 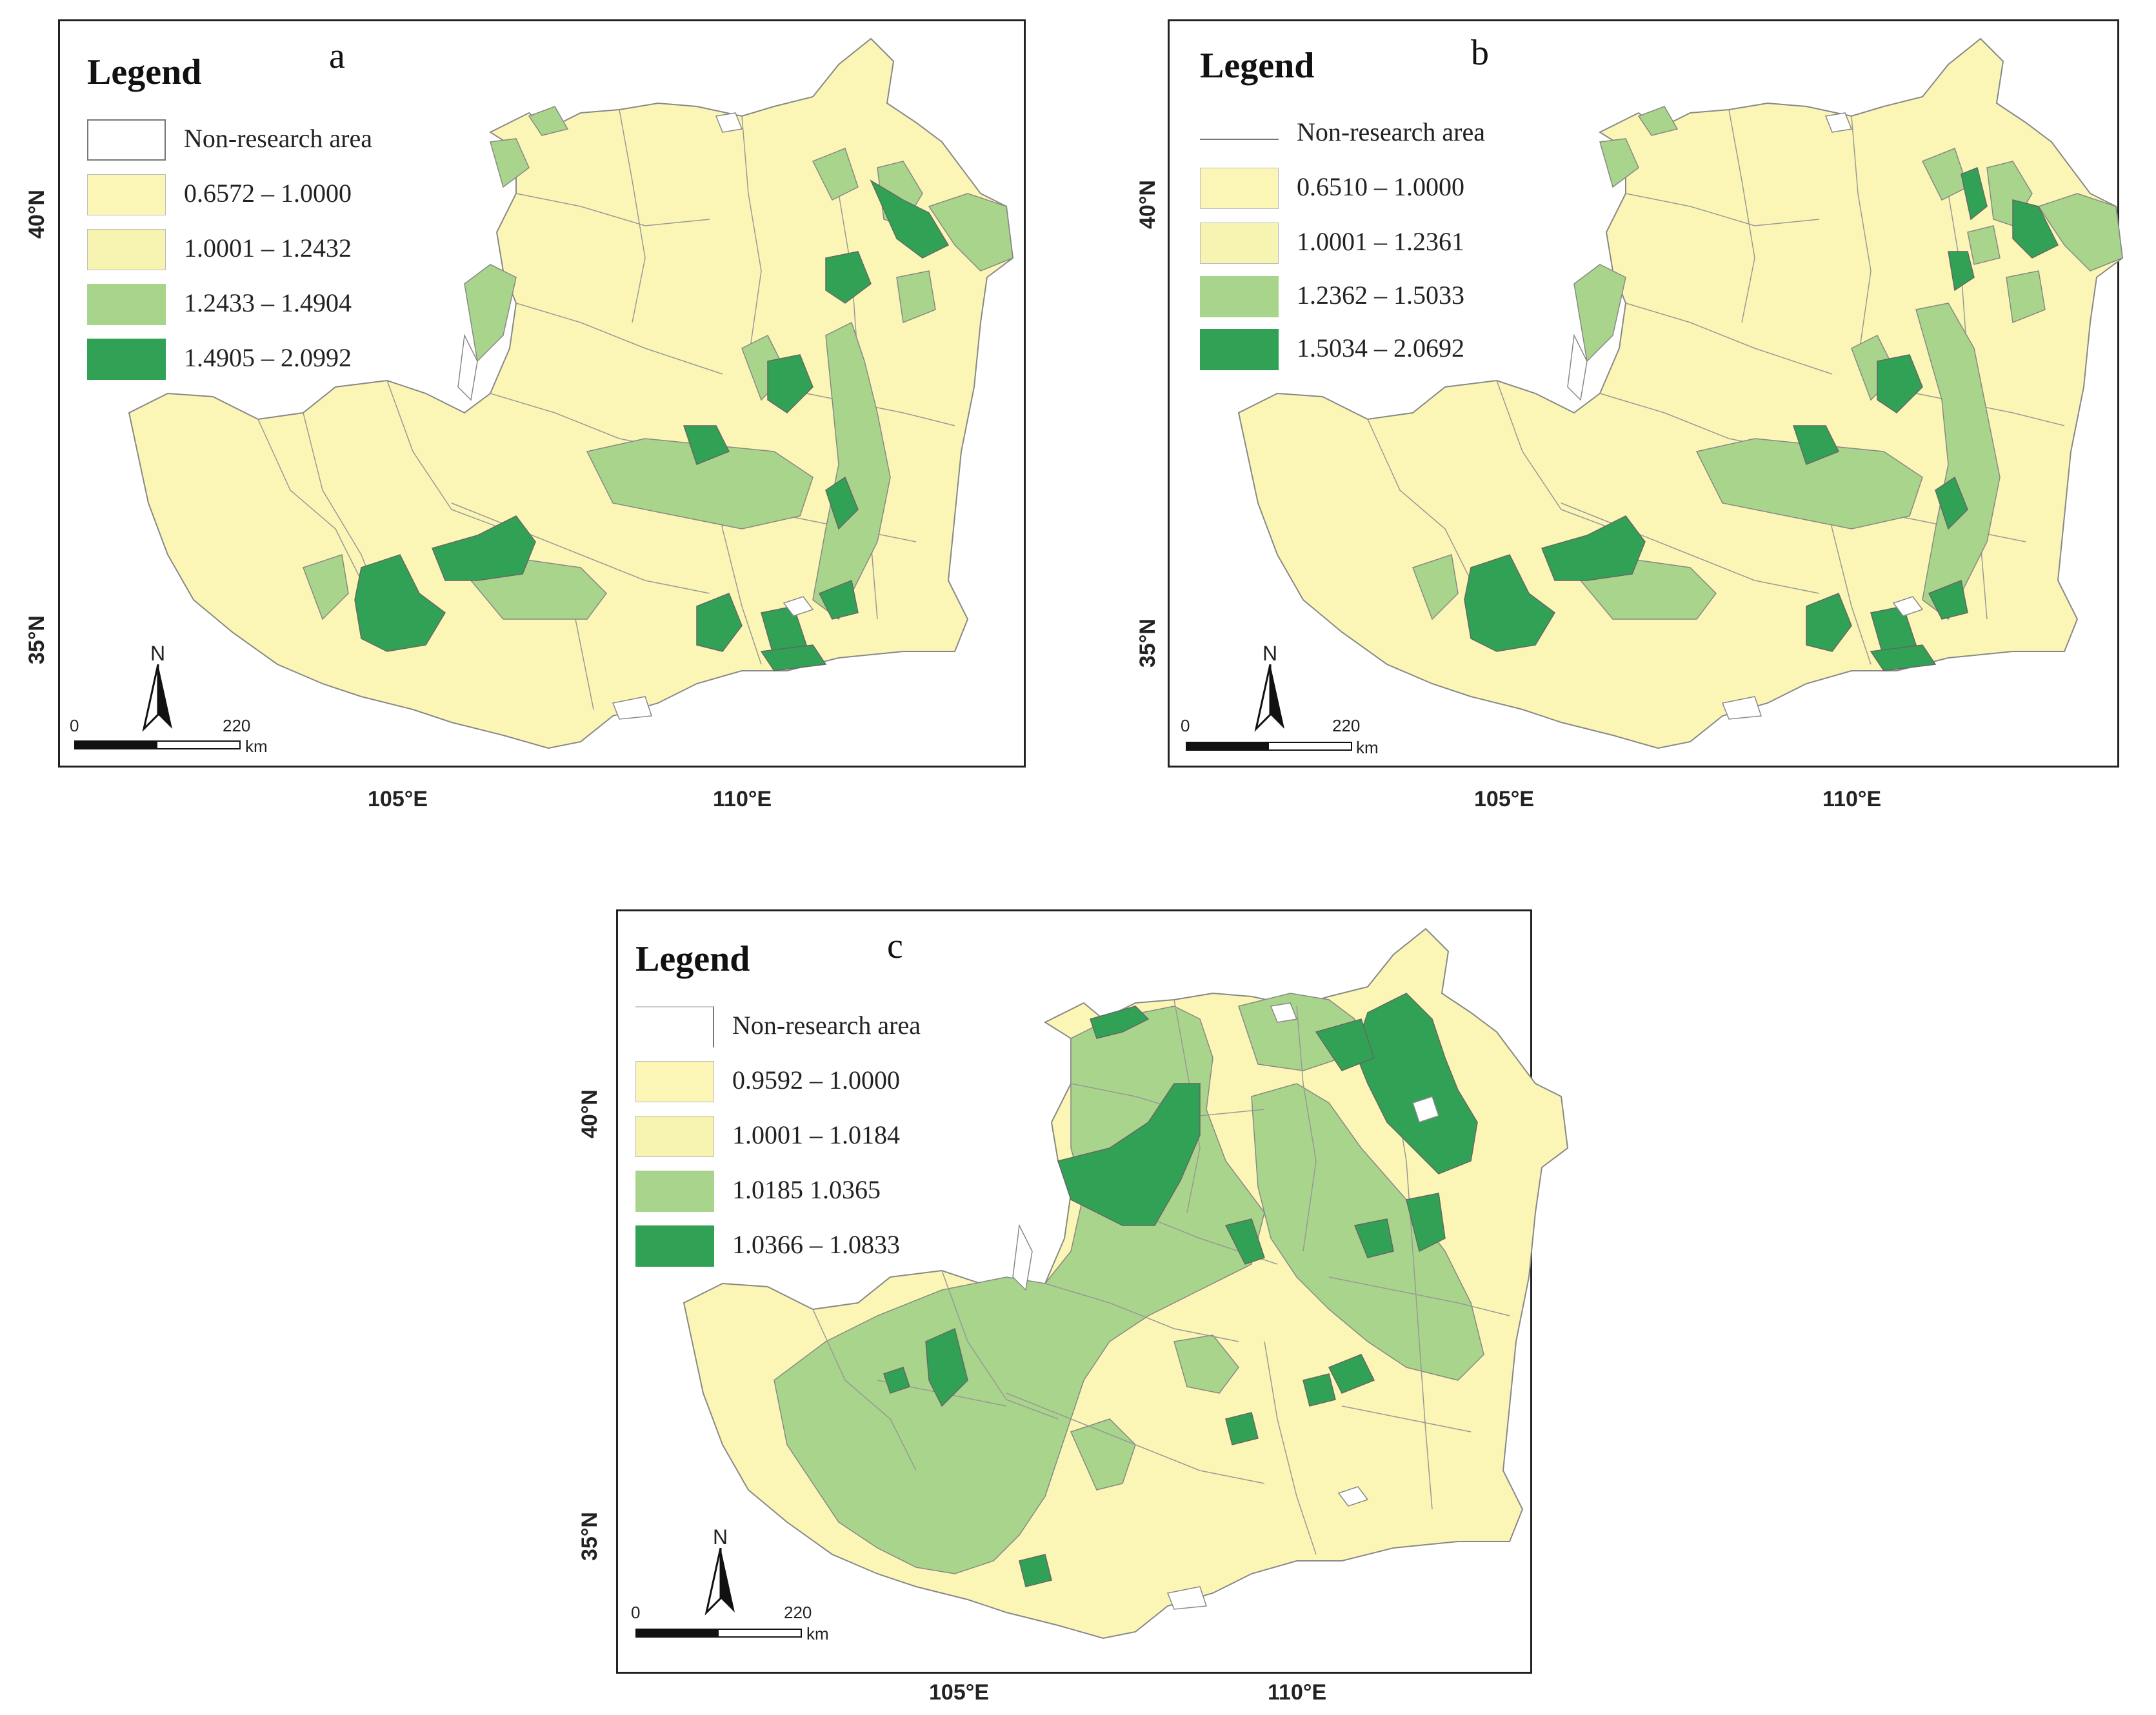 What do you see at coordinates (816, 1080) in the screenshot?
I see `legend-label: 0.9592 – 1.0000` at bounding box center [816, 1080].